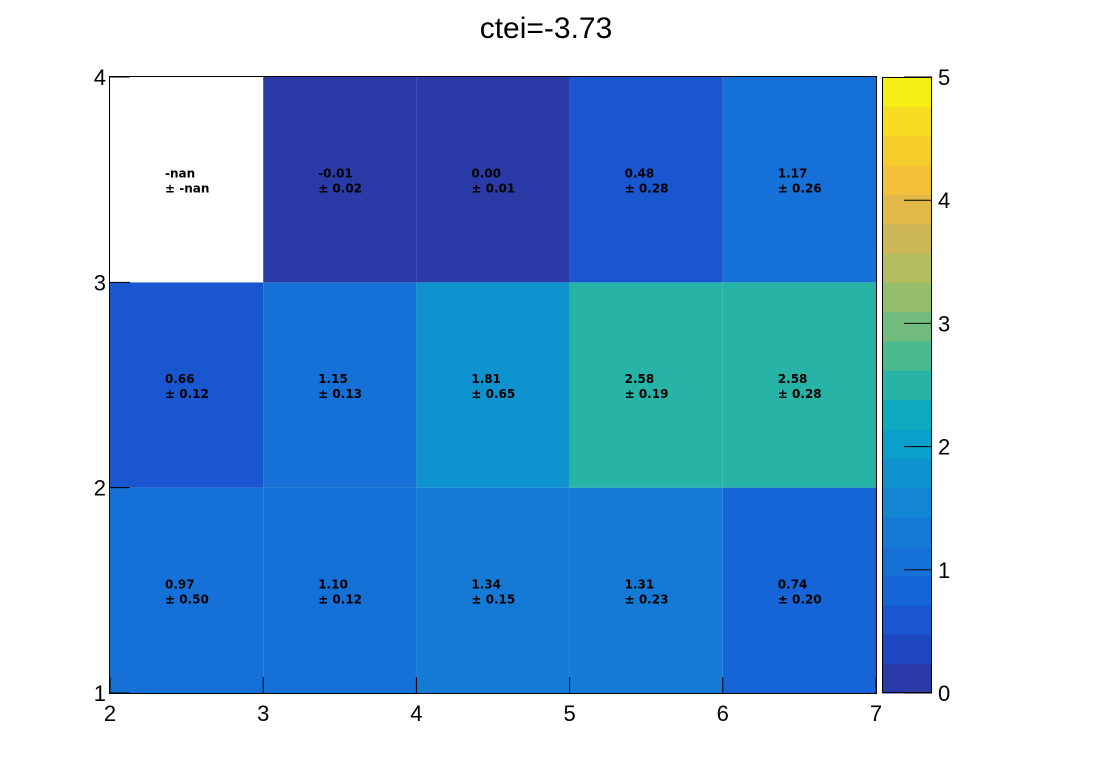  Describe the element at coordinates (640, 584) in the screenshot. I see `cell-value-label: 1.31` at that location.